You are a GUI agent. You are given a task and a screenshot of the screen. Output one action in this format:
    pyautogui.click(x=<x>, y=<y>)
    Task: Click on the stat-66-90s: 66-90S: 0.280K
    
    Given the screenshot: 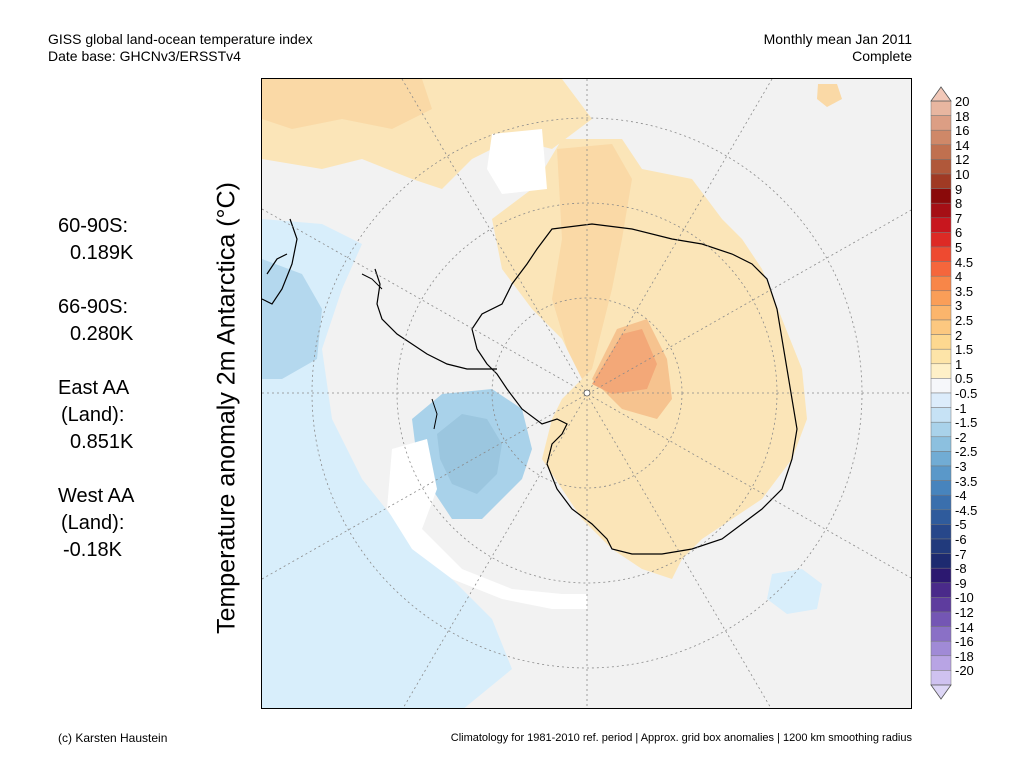 What is the action you would take?
    pyautogui.click(x=96, y=321)
    